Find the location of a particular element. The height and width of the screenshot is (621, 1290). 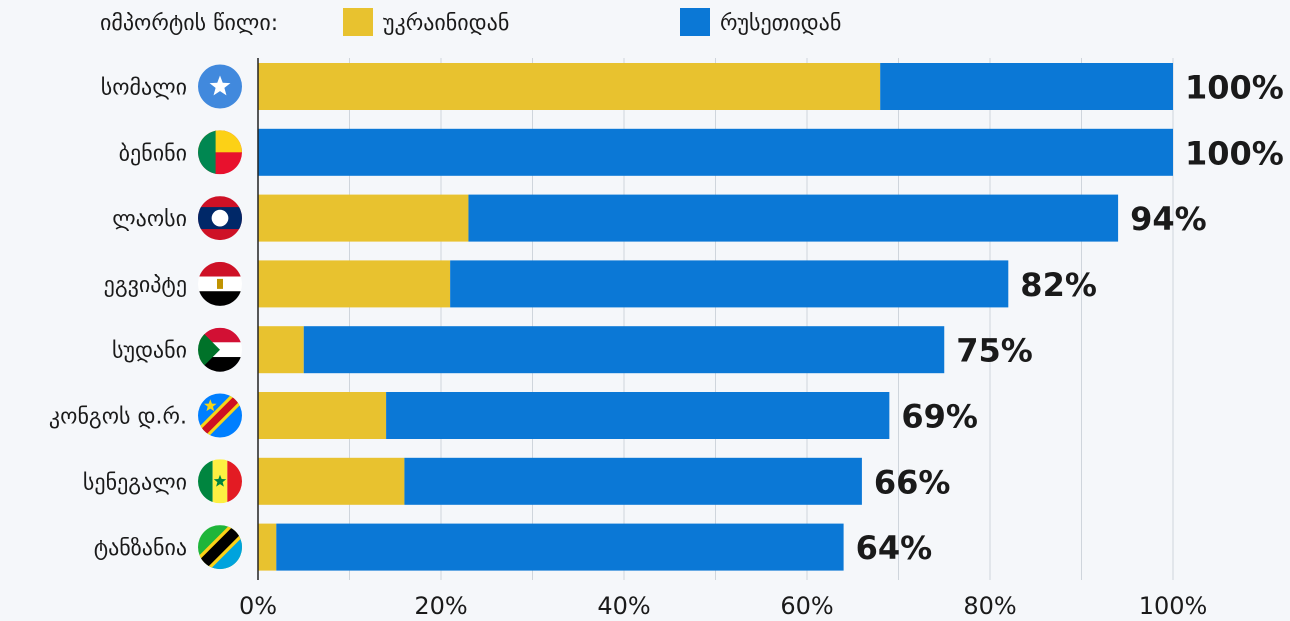

flag-tanzania-icon is located at coordinates (220, 547).